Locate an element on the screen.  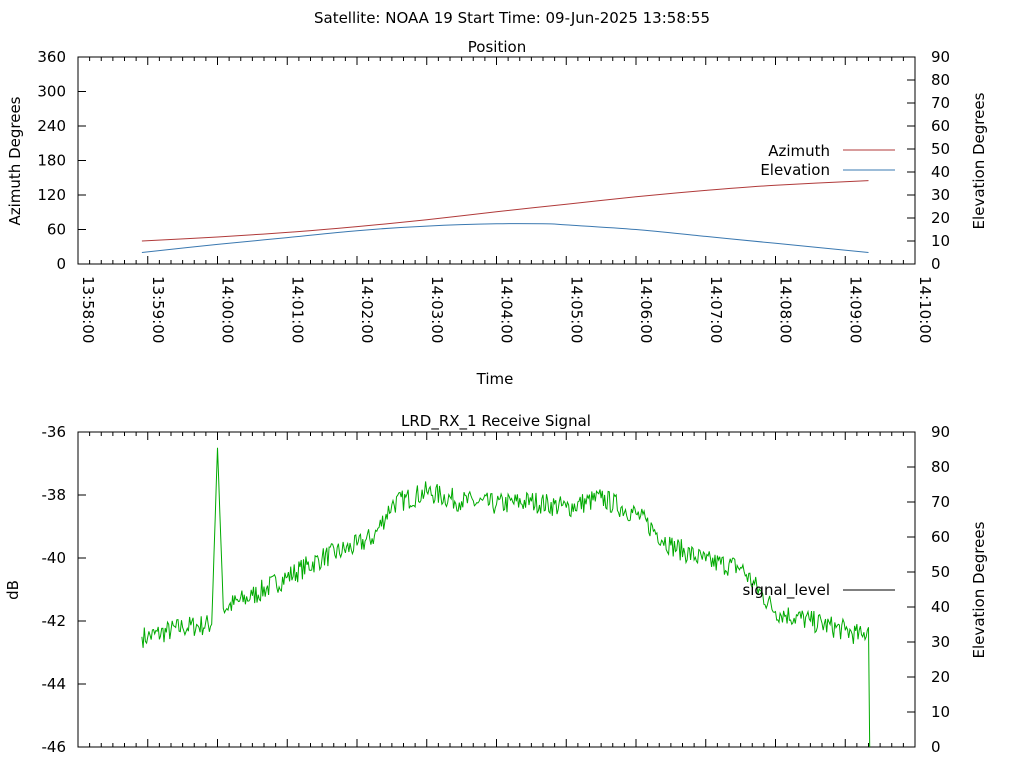
x-tick-label: 13:59:00 is located at coordinates (158, 309).